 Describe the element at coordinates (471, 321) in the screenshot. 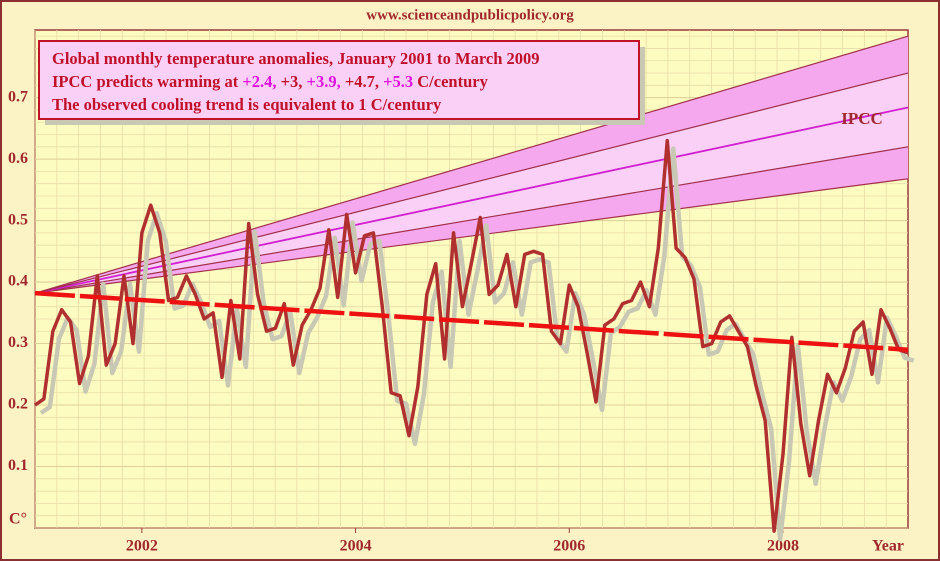

I see `trend-line` at that location.